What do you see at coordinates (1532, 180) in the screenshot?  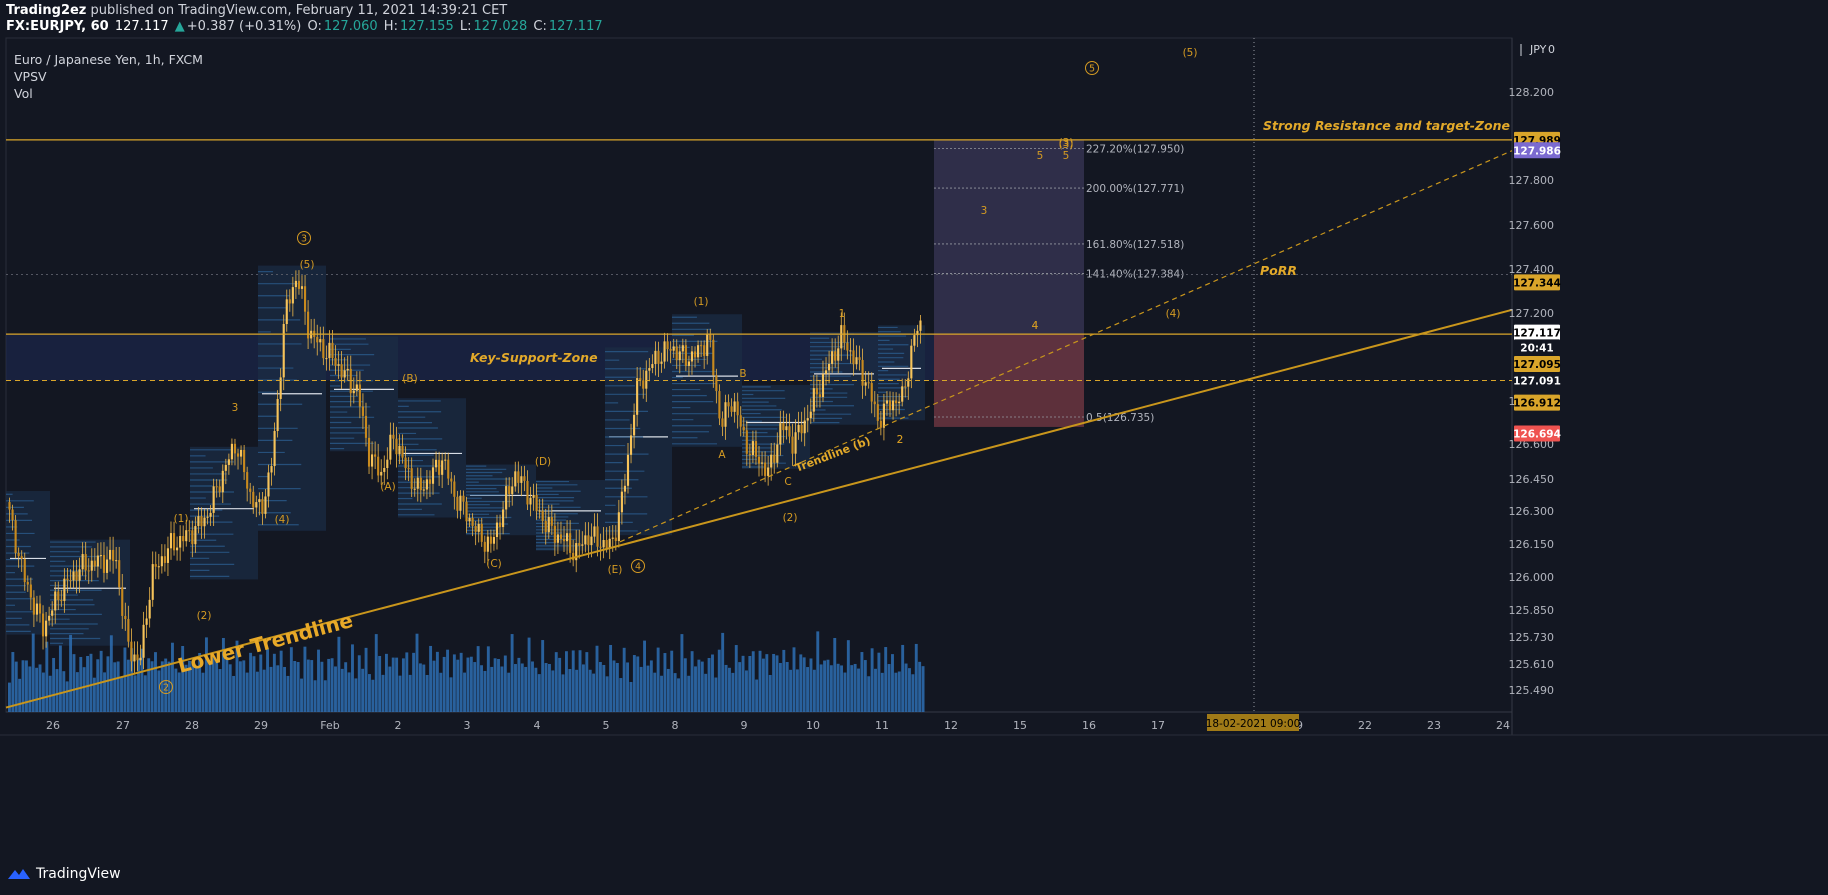 I see `y-axis-tick: 127.800` at bounding box center [1532, 180].